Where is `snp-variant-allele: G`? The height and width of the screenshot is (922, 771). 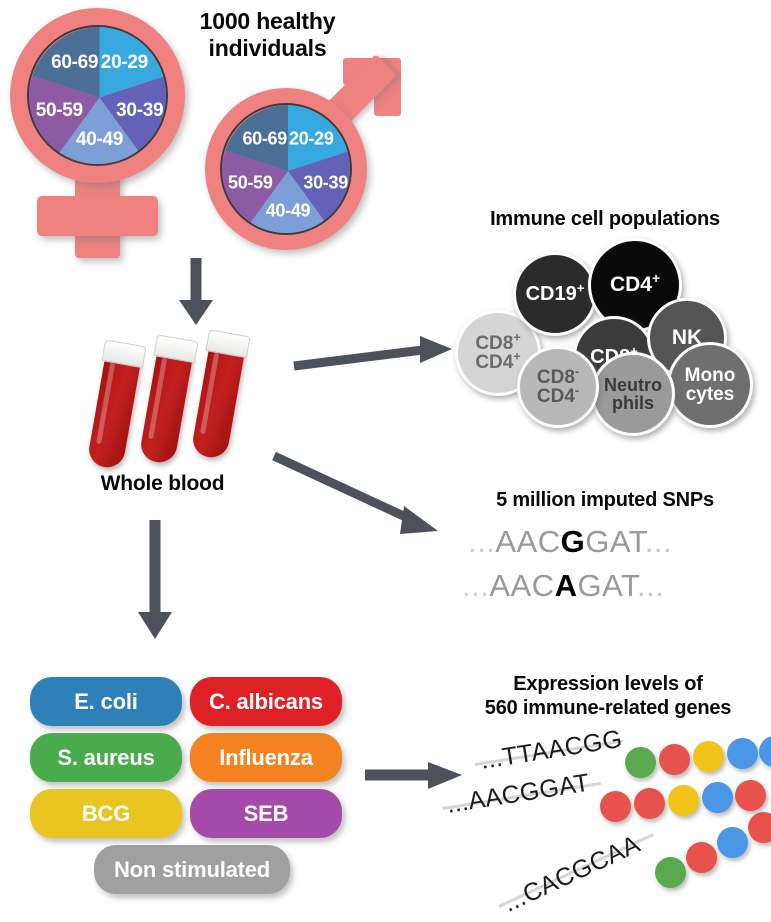
snp-variant-allele: G is located at coordinates (573, 541).